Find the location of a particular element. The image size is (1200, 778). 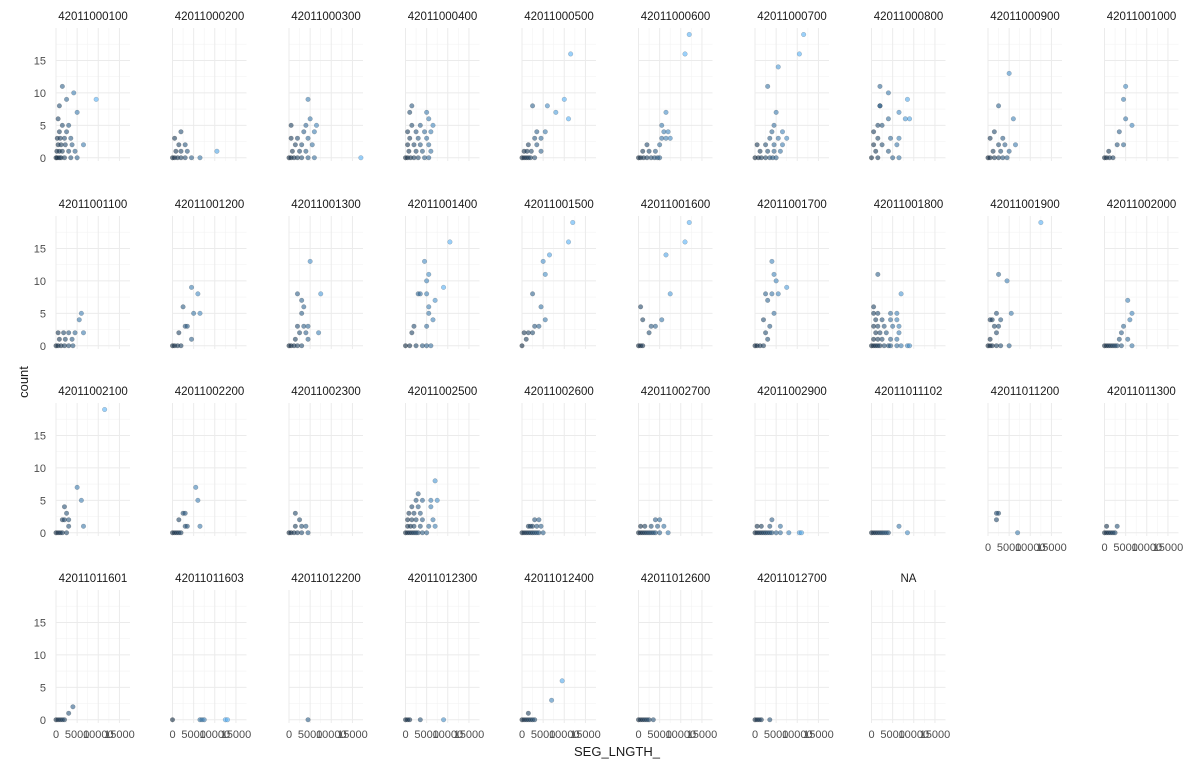

facet-strip-label: 42011012600 is located at coordinates (676, 579).